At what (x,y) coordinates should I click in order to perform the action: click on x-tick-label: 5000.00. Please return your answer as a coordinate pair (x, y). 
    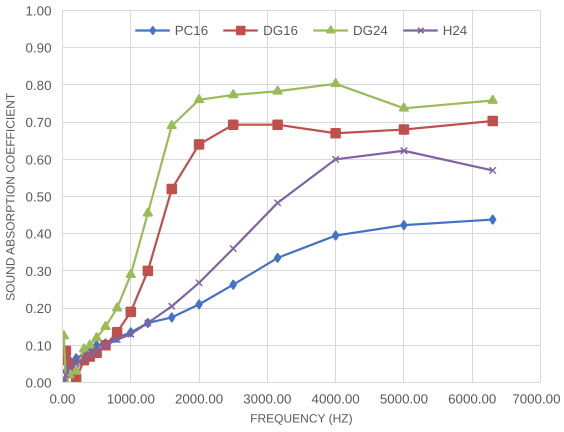
    Looking at the image, I should click on (404, 399).